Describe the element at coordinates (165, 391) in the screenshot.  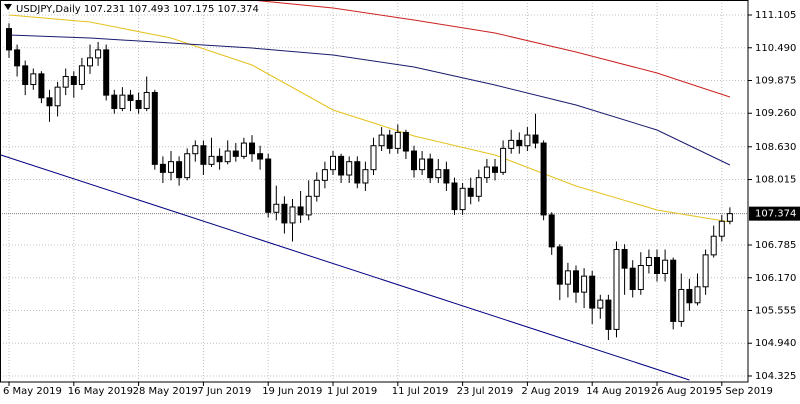
I see `x-tick-label: 28 May 2019` at that location.